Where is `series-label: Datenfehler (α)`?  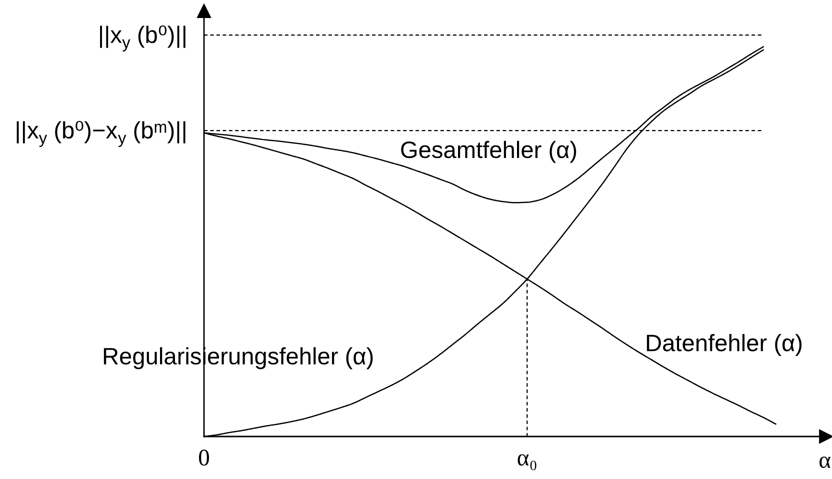 series-label: Datenfehler (α) is located at coordinates (724, 345).